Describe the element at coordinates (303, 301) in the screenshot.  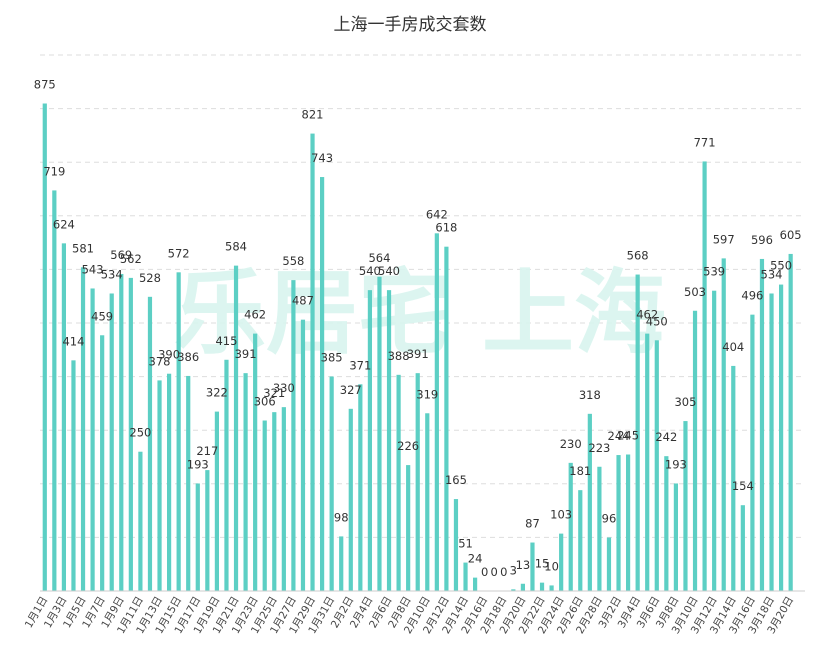
I see `data-label-1月28日: 487` at that location.